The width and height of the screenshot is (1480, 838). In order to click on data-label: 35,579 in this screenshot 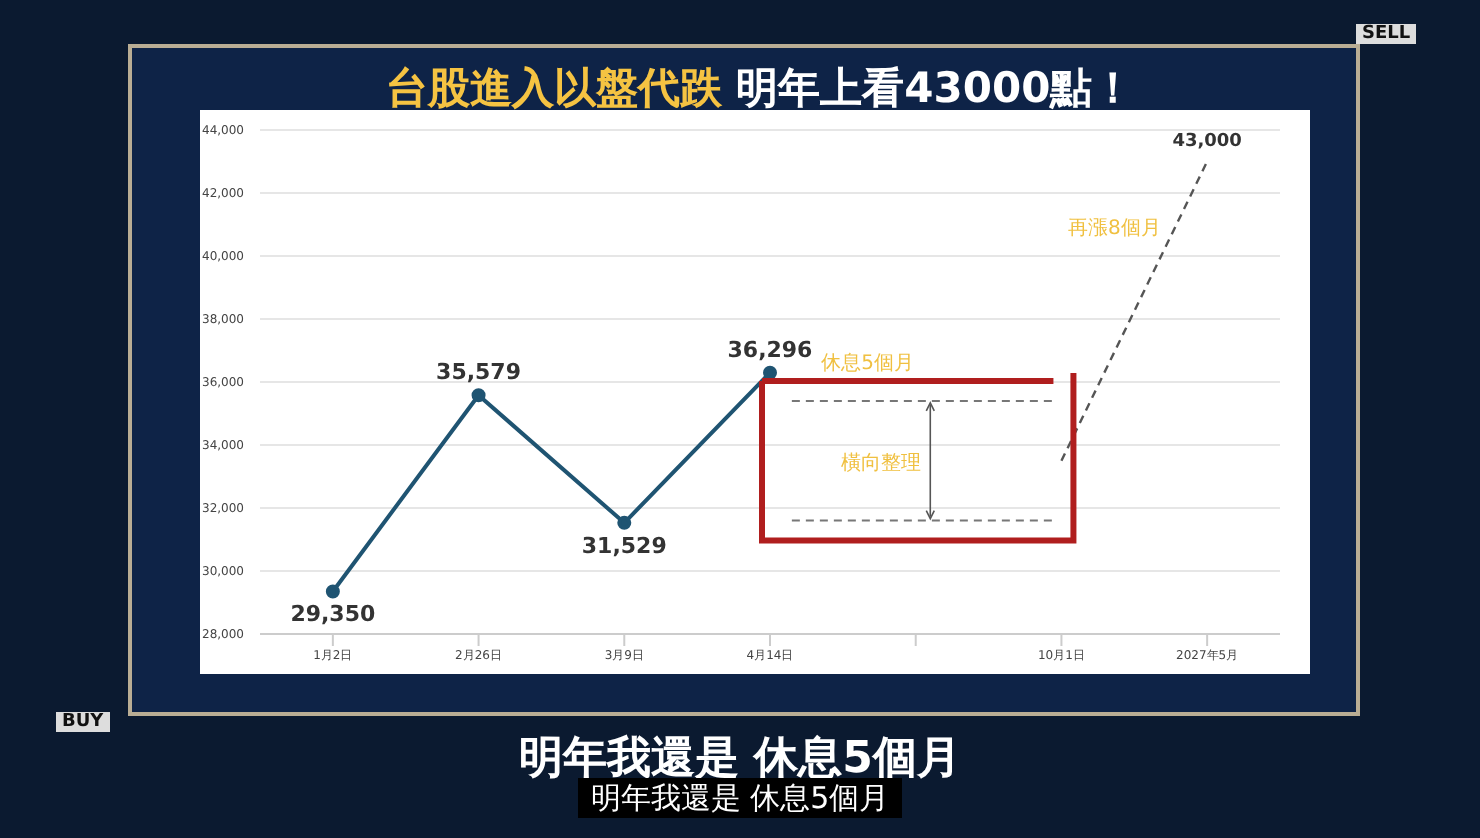, I will do `click(479, 372)`.